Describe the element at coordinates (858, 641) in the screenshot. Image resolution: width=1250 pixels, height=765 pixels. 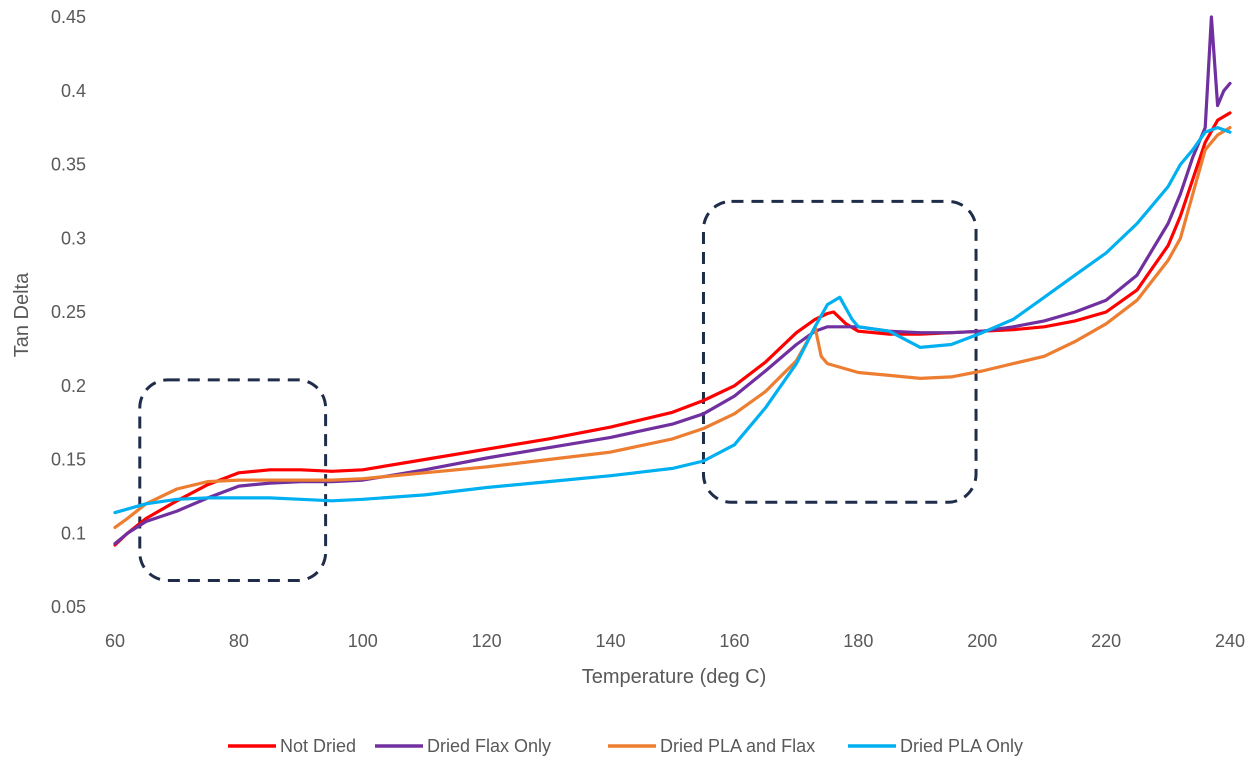
I see `x-tick-label: 180` at that location.